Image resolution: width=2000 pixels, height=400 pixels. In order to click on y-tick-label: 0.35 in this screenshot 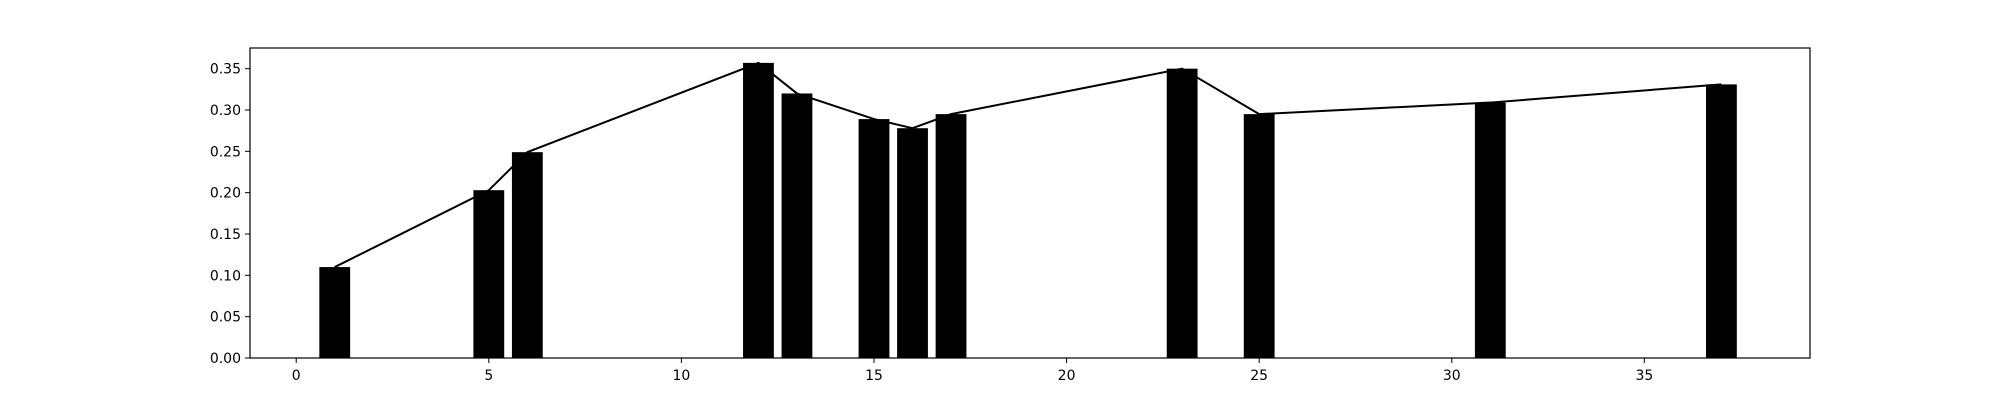, I will do `click(225, 70)`.